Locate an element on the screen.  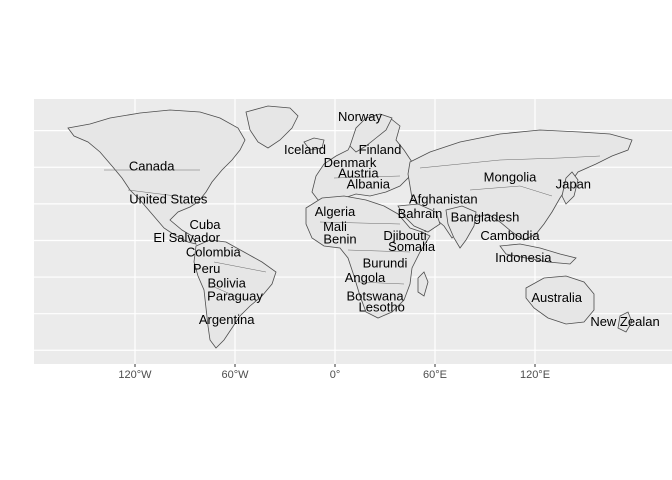
country-label: Burundi is located at coordinates (385, 262).